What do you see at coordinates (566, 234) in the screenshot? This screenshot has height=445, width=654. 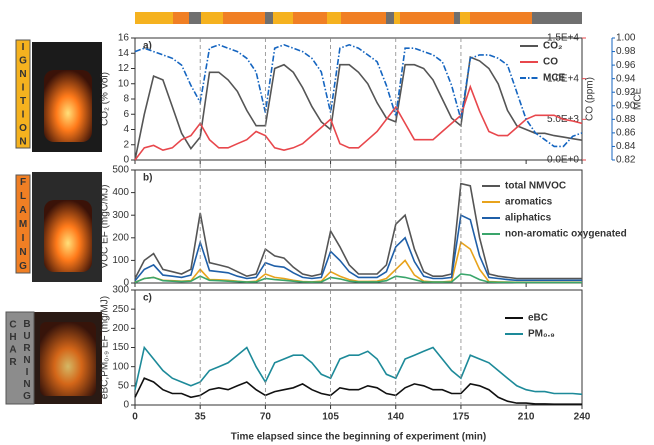 I see `legend-label: non-aromatic oxygenated` at bounding box center [566, 234].